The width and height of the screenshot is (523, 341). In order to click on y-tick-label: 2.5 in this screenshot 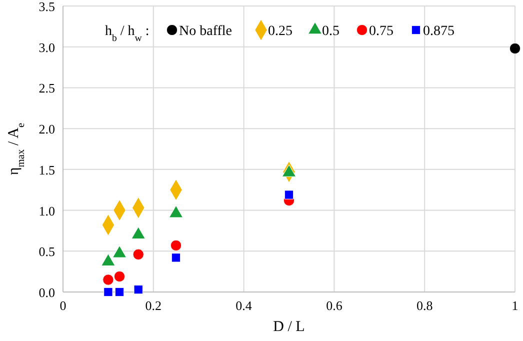, I will do `click(46, 88)`.